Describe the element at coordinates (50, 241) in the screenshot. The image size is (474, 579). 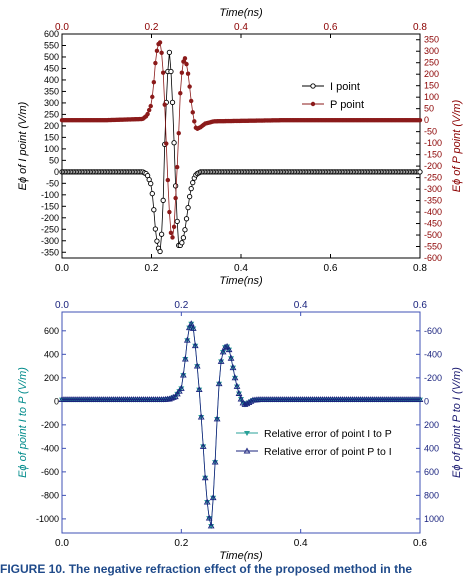
I see `y-tick-label-left: -300` at that location.